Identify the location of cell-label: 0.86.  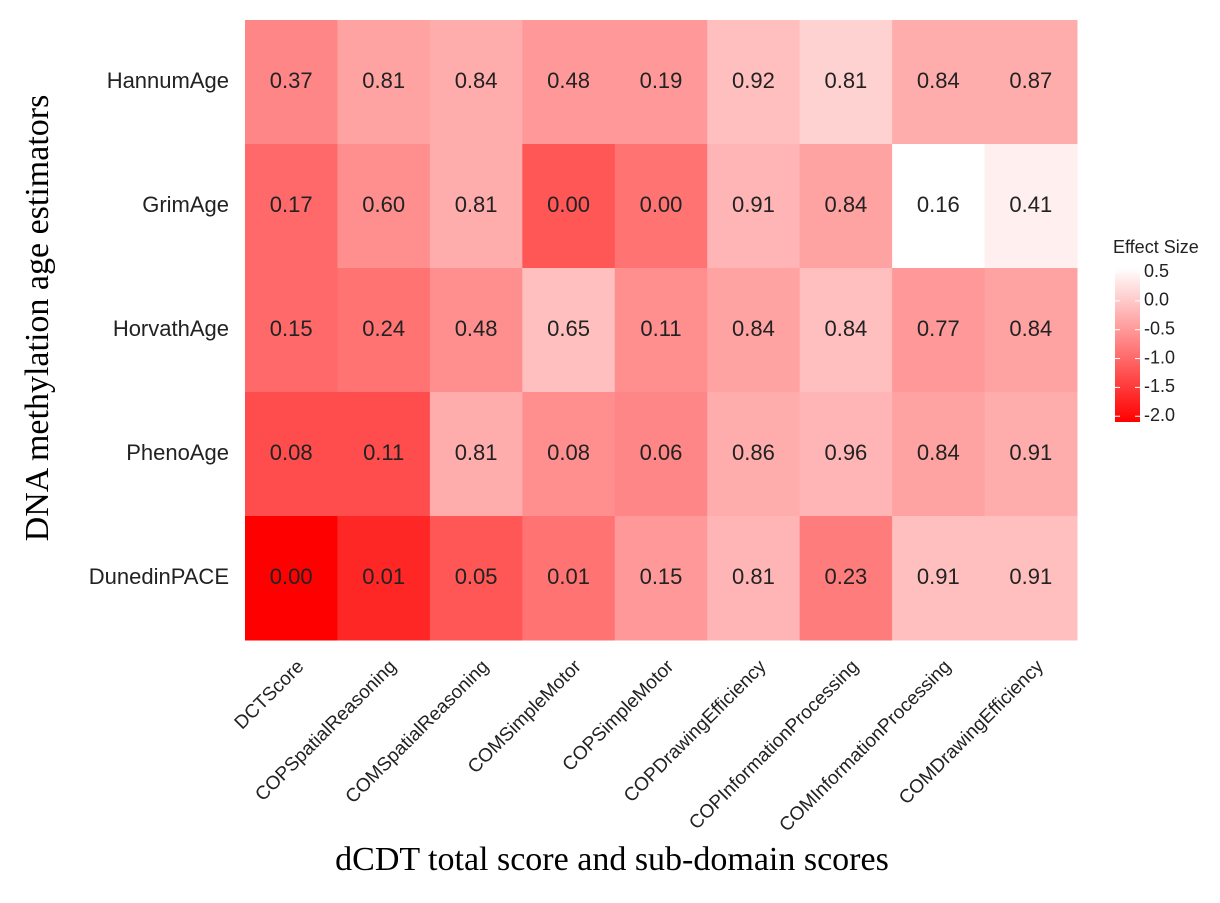
(753, 452).